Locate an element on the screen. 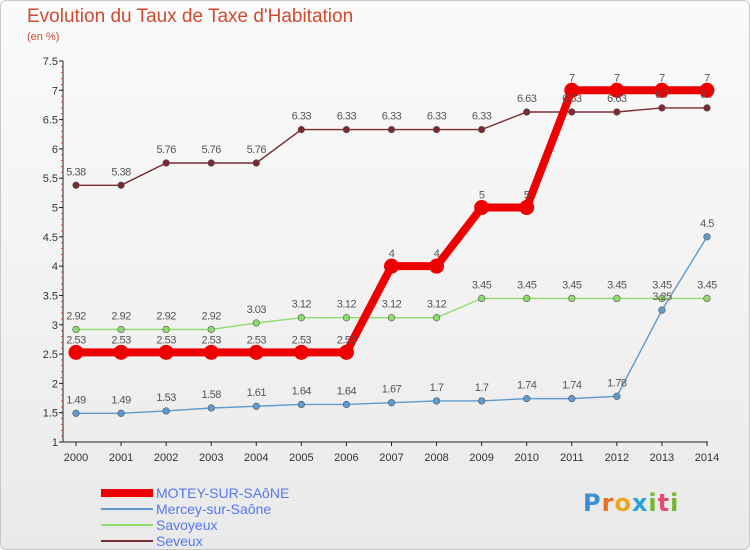 This screenshot has width=750, height=550. legend-label: Mercey-sur-Saône is located at coordinates (214, 509).